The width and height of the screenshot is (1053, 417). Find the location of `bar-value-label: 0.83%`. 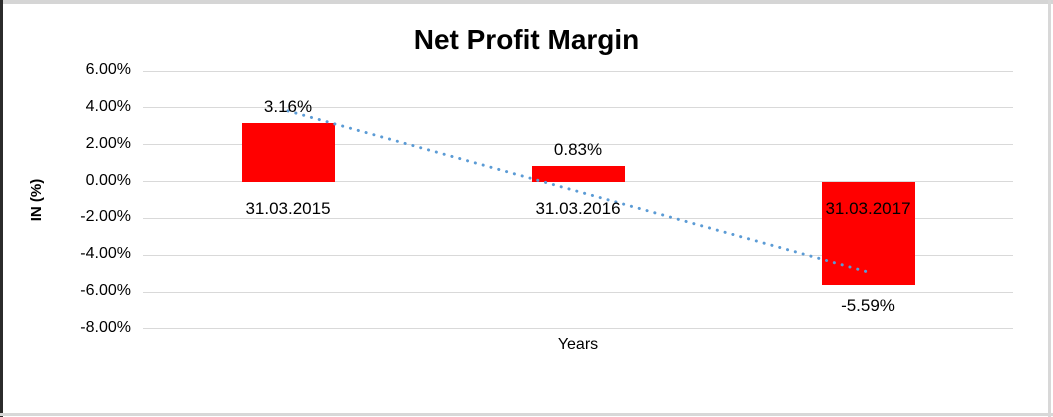

bar-value-label: 0.83% is located at coordinates (578, 150).